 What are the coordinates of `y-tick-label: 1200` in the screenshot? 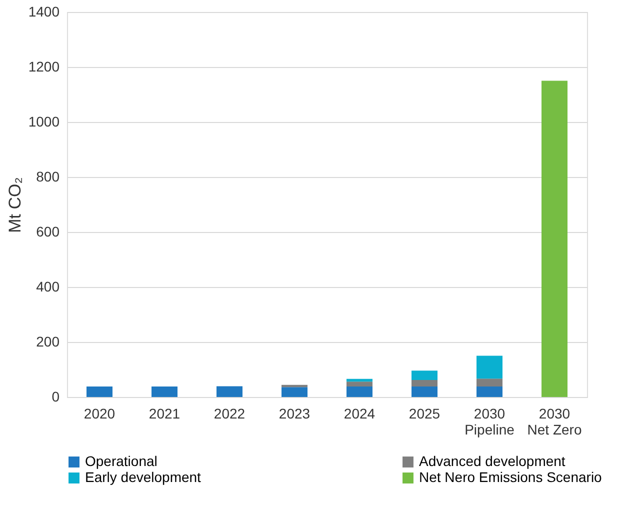 It's located at (44, 66).